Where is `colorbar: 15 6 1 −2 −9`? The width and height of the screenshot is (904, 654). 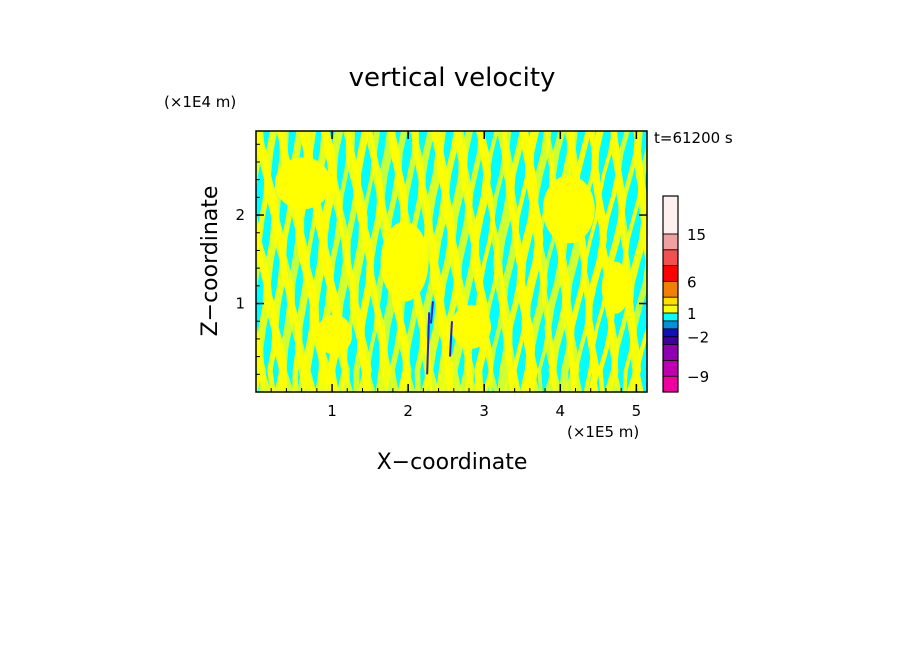
colorbar: 15 6 1 −2 −9 is located at coordinates (685, 294).